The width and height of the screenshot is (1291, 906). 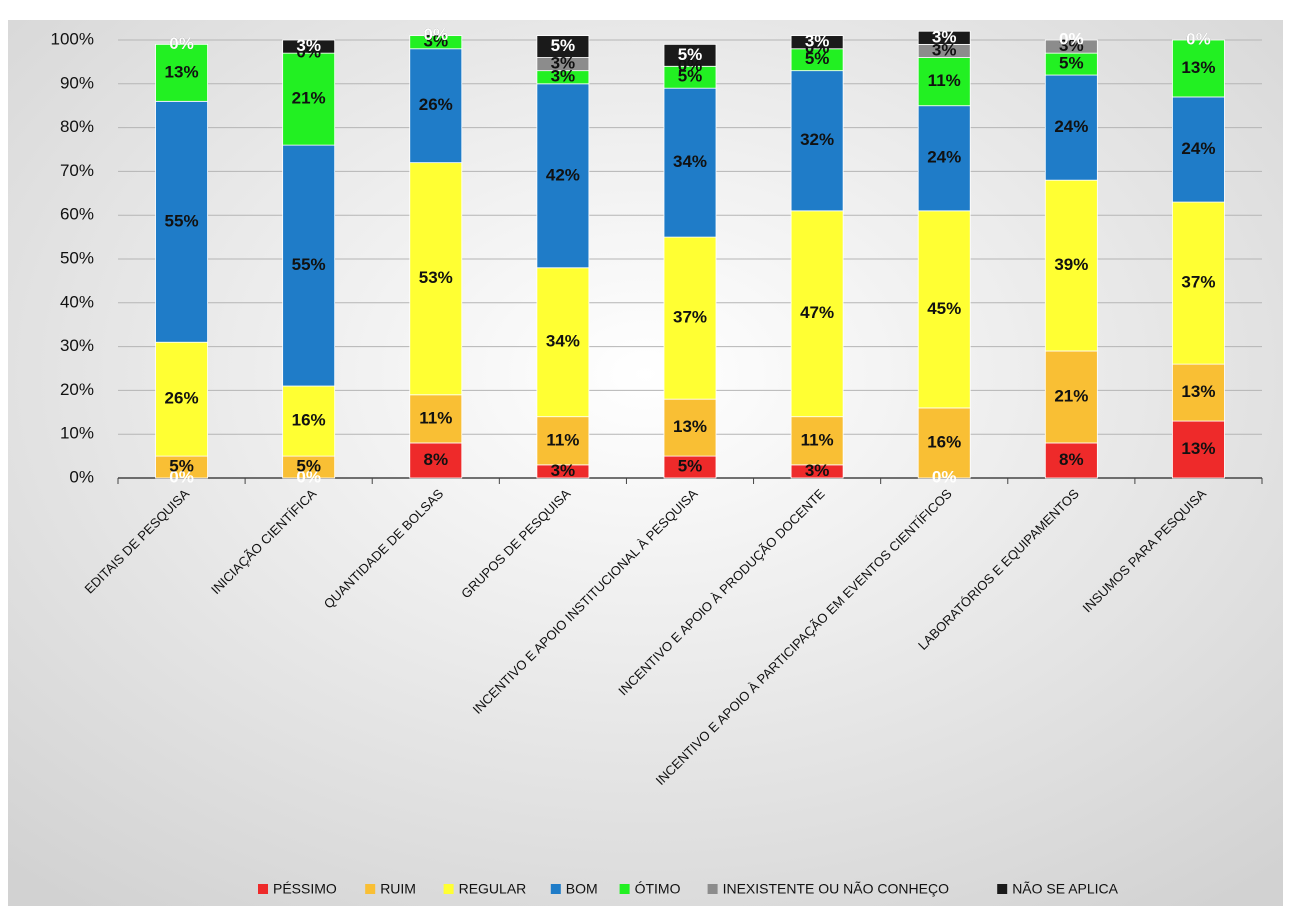 What do you see at coordinates (77, 345) in the screenshot?
I see `y-tick-label: 30%` at bounding box center [77, 345].